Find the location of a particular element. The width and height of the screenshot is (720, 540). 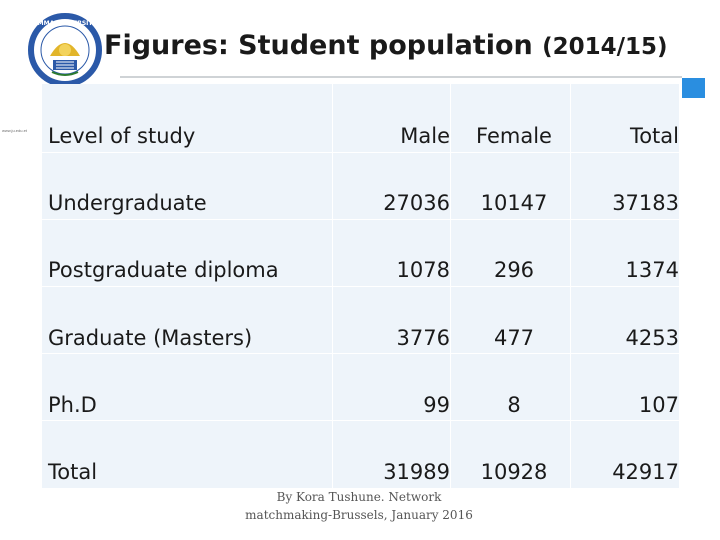

title-underline is located at coordinates (401, 77).